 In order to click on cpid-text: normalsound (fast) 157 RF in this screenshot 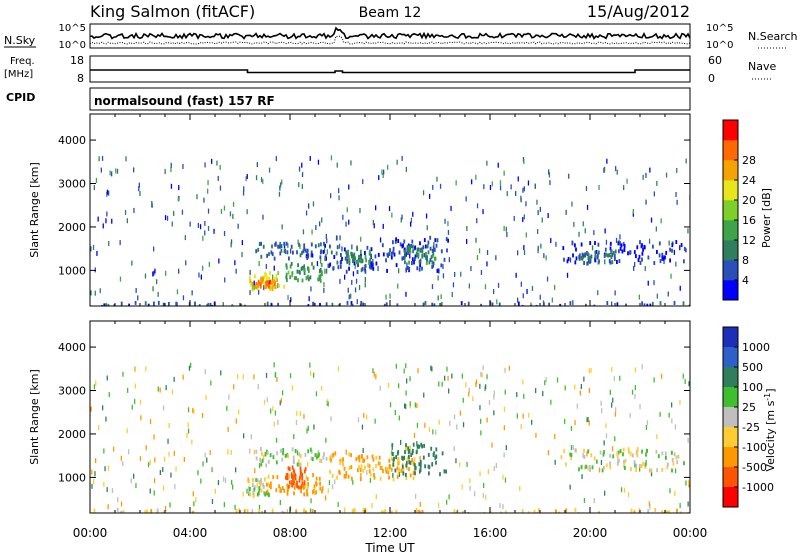, I will do `click(184, 101)`.